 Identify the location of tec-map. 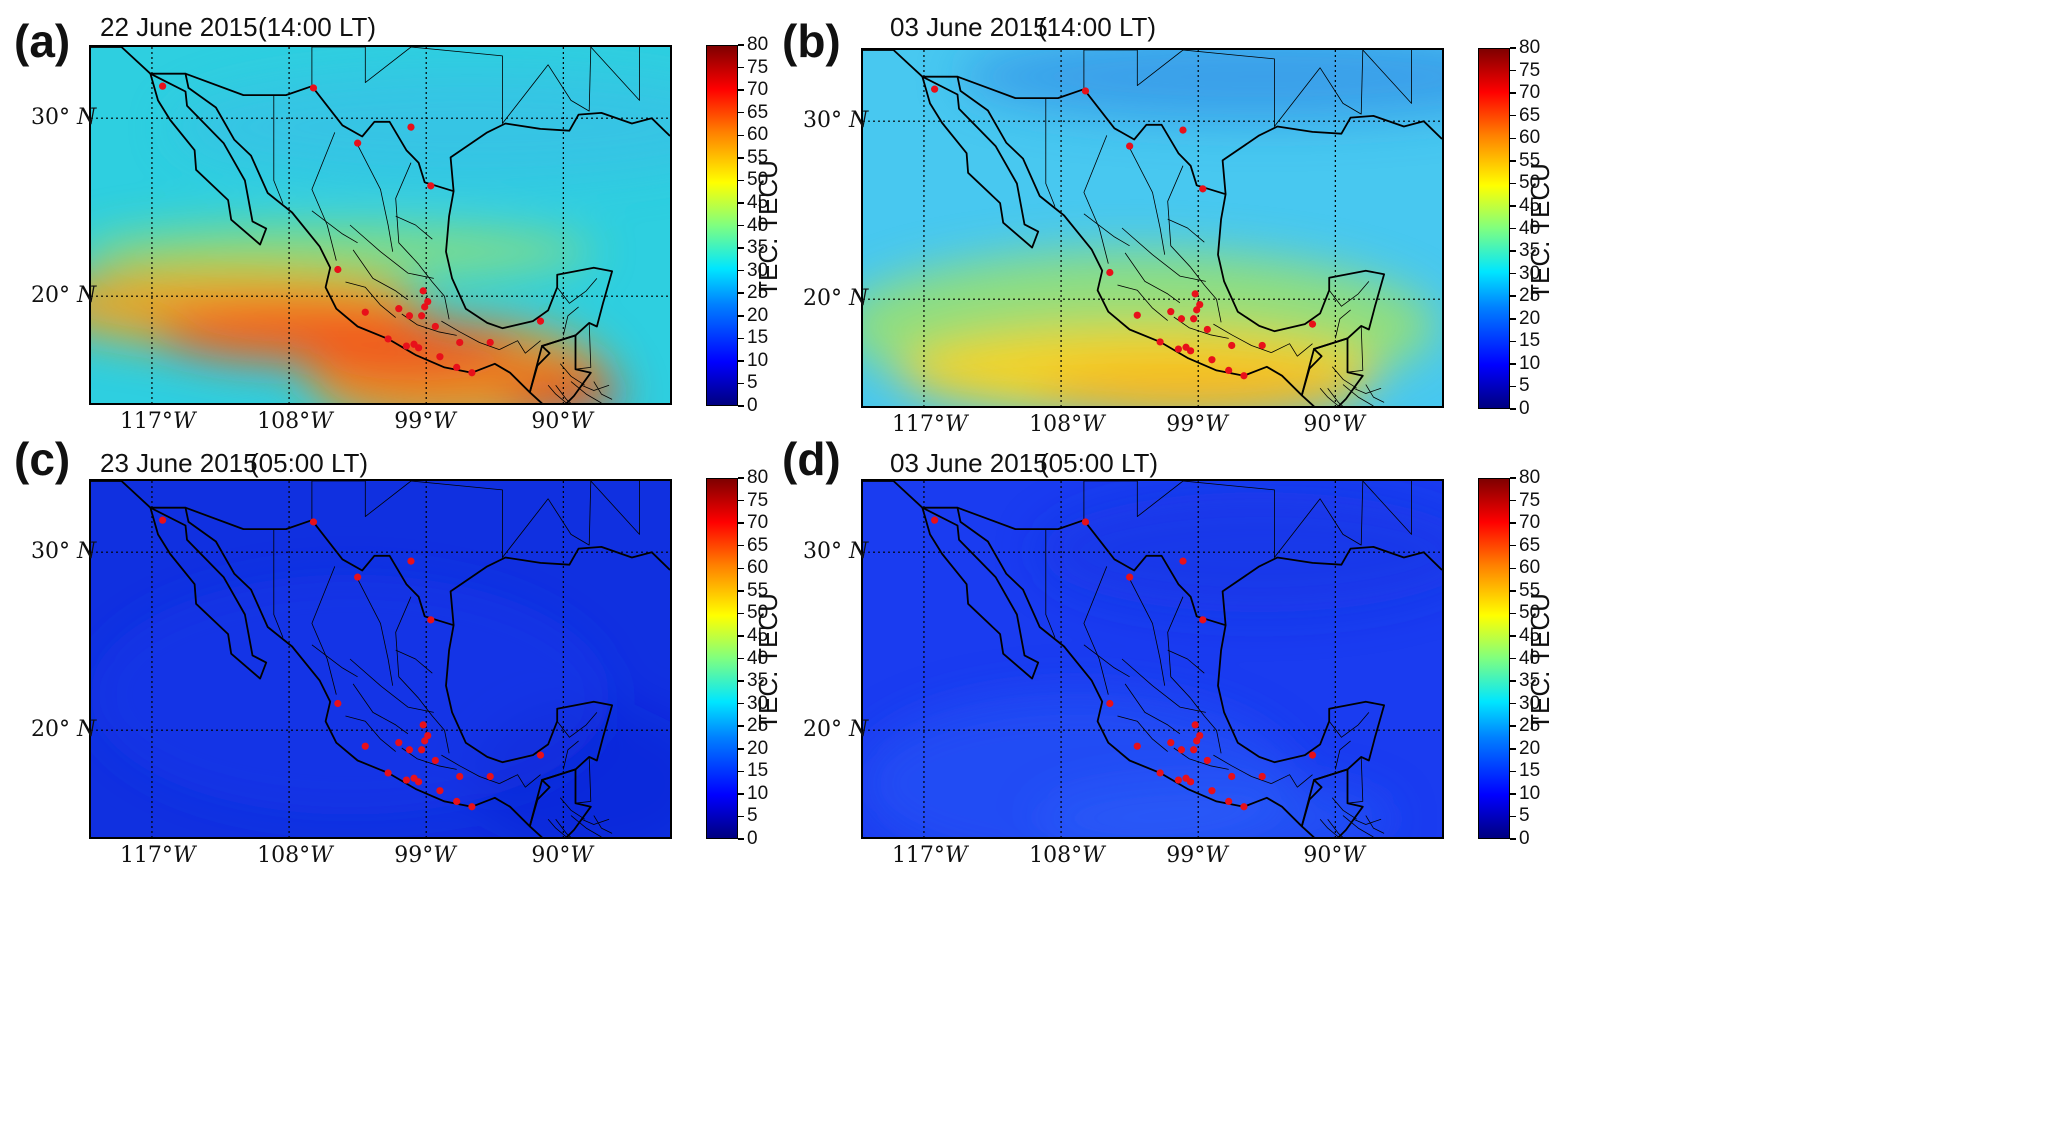
(1152, 228).